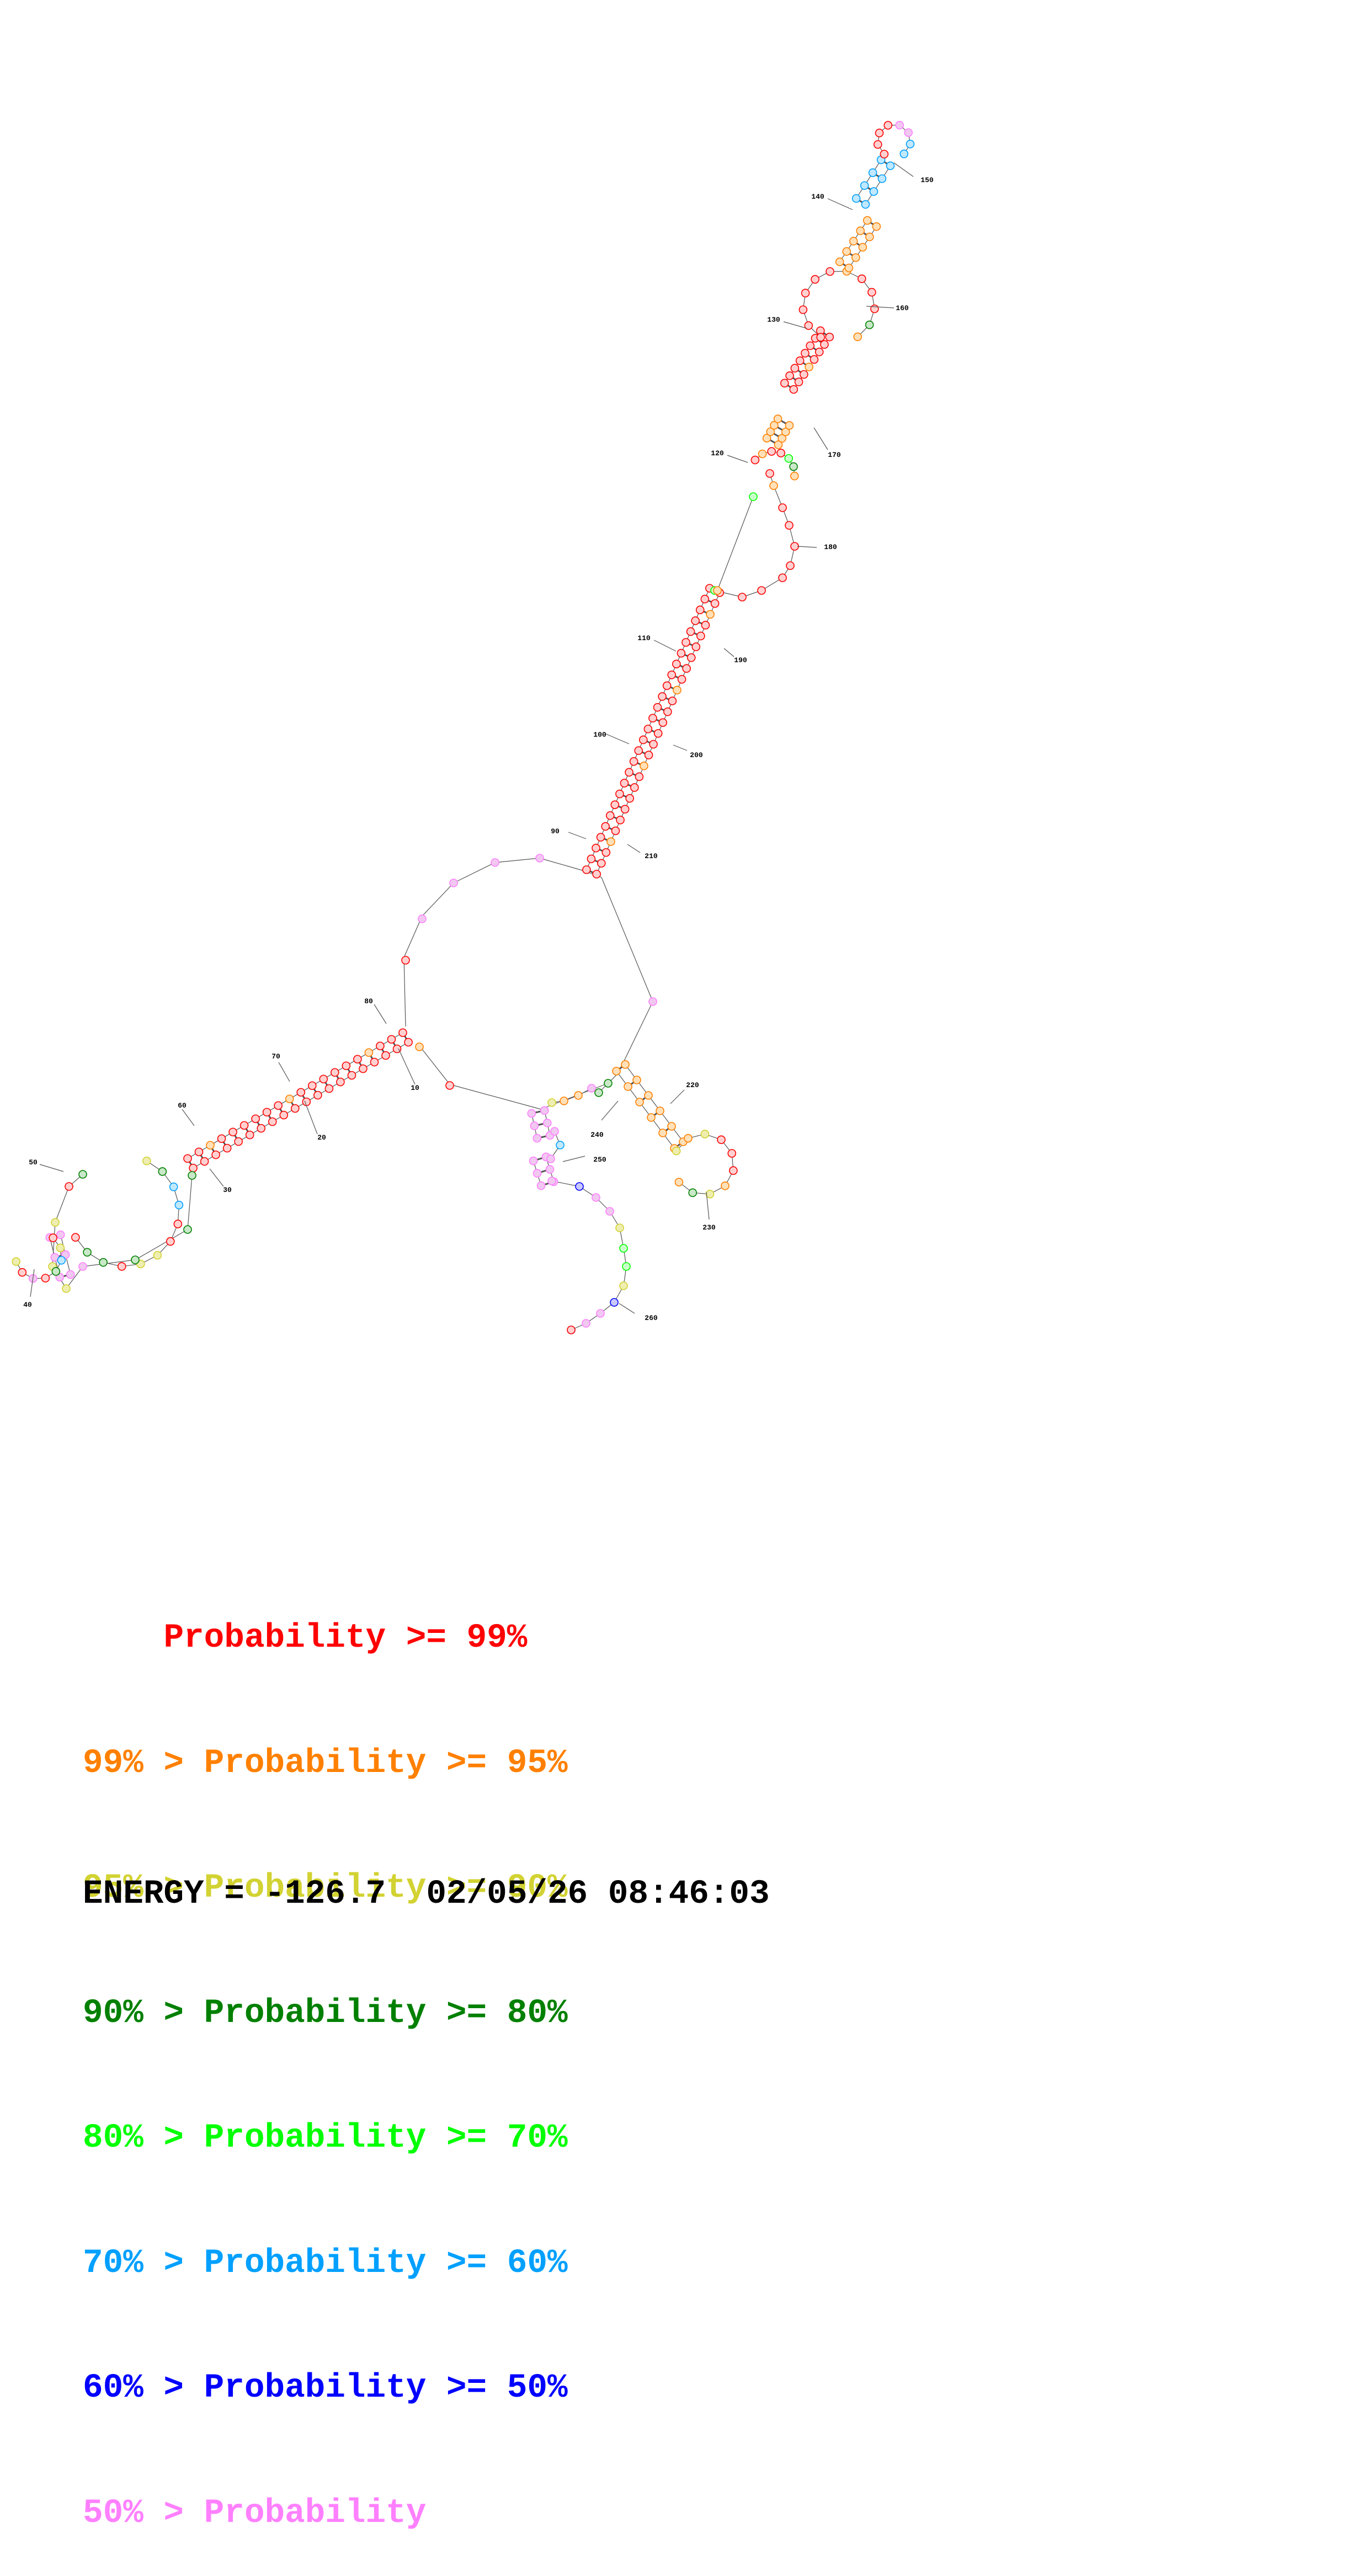  What do you see at coordinates (831, 547) in the screenshot?
I see `tick-label-180: 180` at bounding box center [831, 547].